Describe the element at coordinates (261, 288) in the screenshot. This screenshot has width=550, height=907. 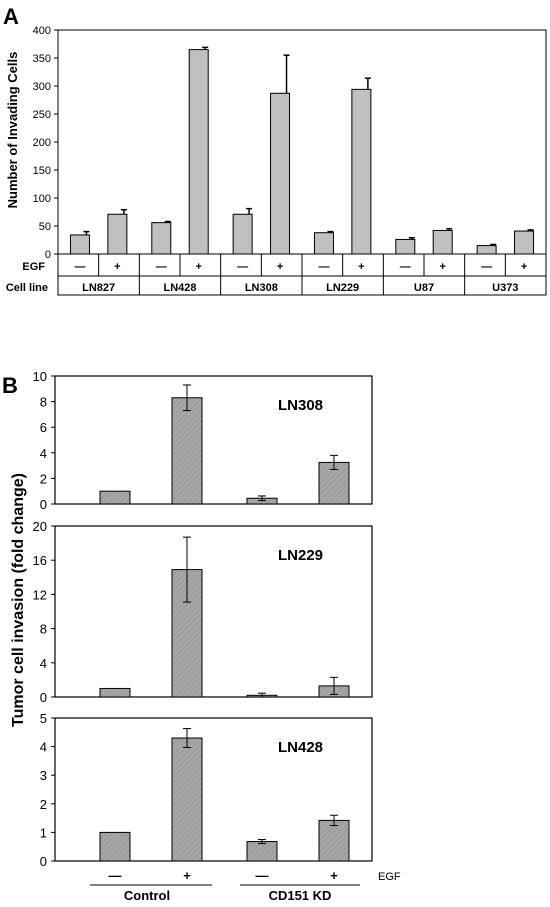
I see `cell-line-label: LN308` at that location.